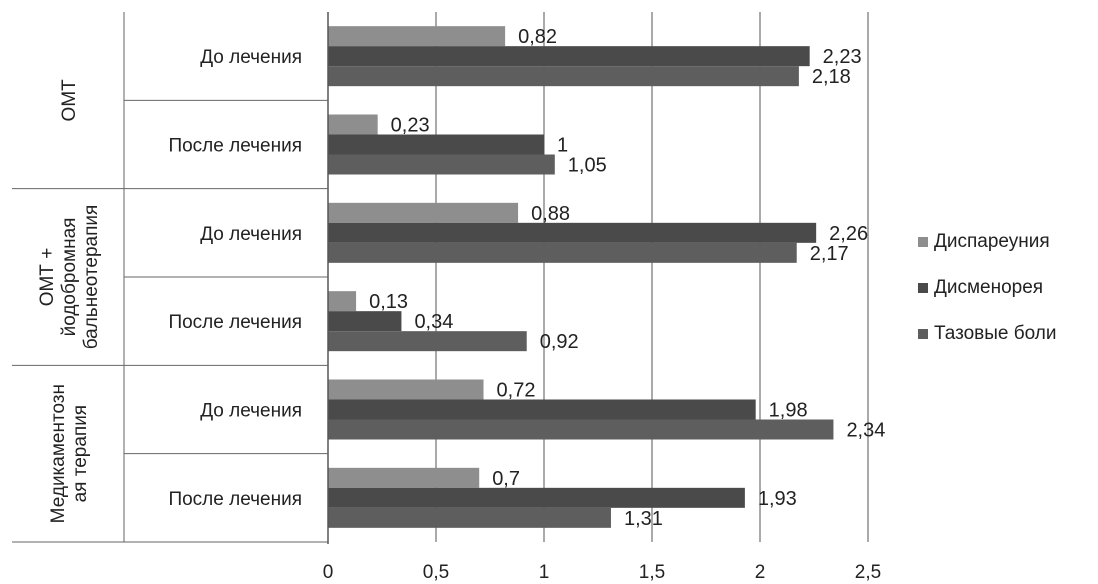 Image resolution: width=1098 pixels, height=584 pixels. What do you see at coordinates (831, 77) in the screenshot?
I see `bar-value-label: 2,18` at bounding box center [831, 77].